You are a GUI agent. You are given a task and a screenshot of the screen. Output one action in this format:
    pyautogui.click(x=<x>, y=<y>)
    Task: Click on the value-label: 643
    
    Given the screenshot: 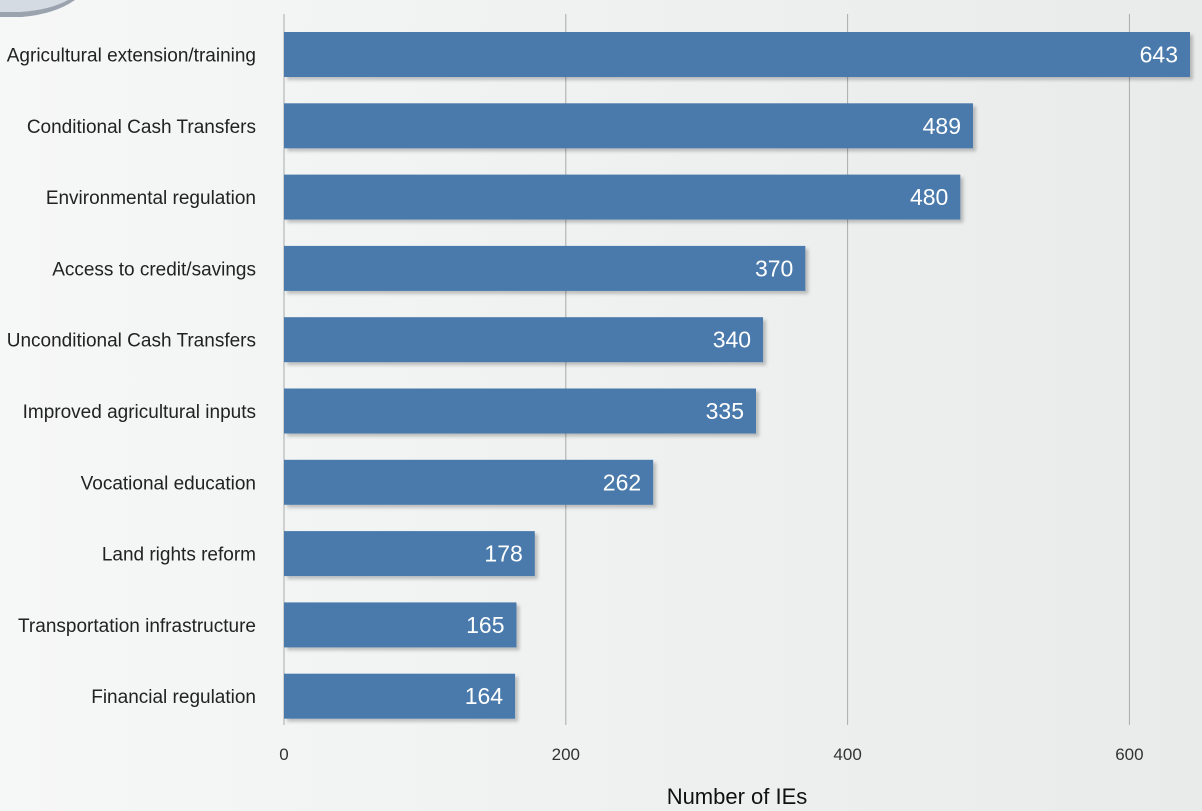 What is the action you would take?
    pyautogui.click(x=1159, y=55)
    